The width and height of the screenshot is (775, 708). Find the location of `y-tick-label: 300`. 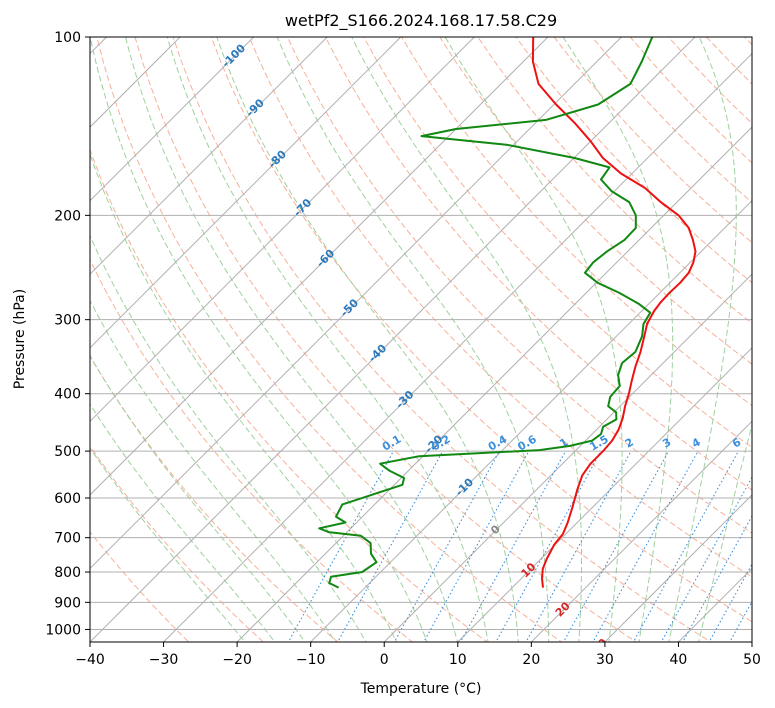

y-tick-label: 300 is located at coordinates (67, 321).